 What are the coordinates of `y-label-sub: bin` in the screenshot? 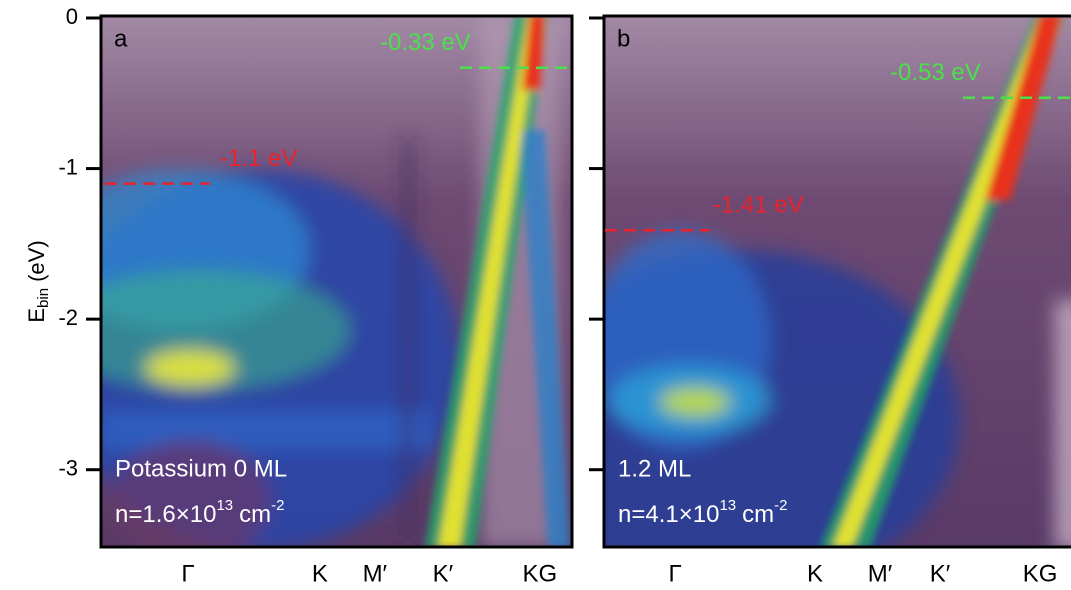 It's located at (43, 298).